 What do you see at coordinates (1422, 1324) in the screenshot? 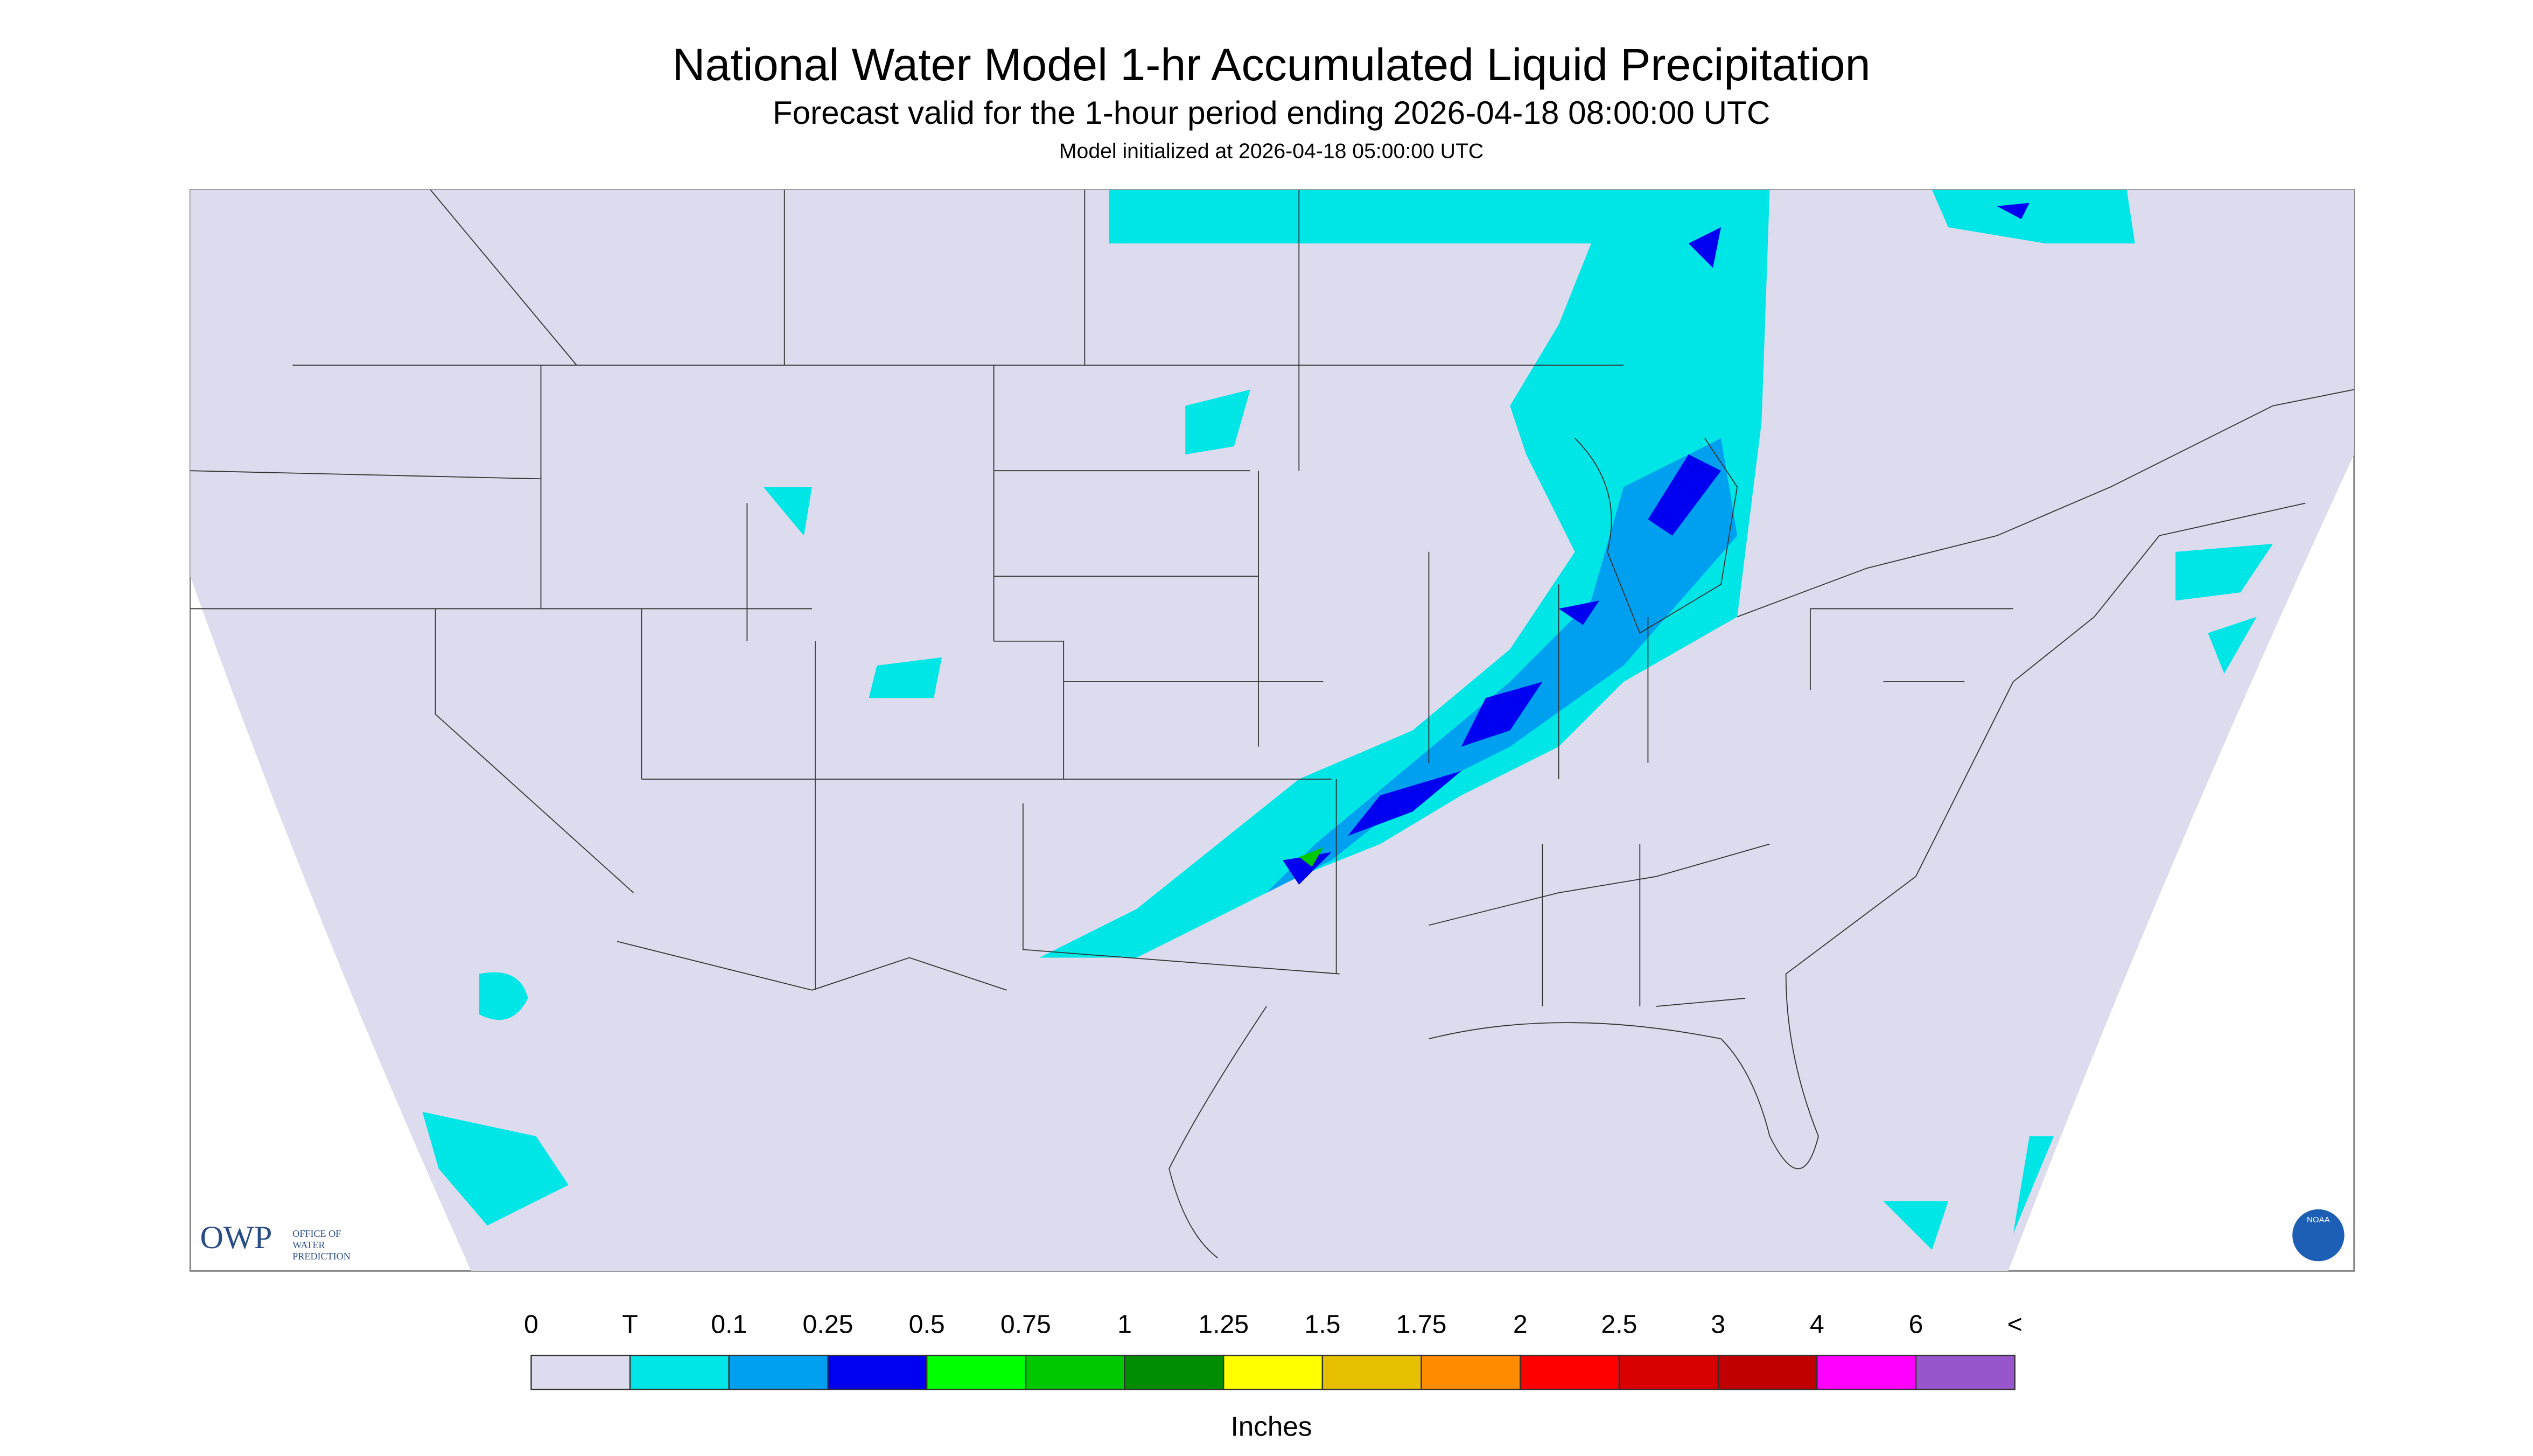
I see `legend-label: 1.75` at bounding box center [1422, 1324].